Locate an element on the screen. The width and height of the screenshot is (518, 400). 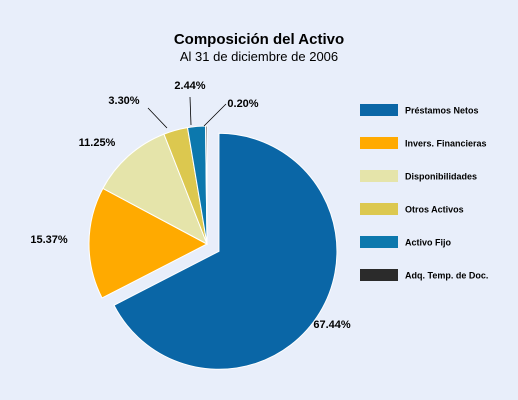
chart-title: Composición del Activo is located at coordinates (259, 39).